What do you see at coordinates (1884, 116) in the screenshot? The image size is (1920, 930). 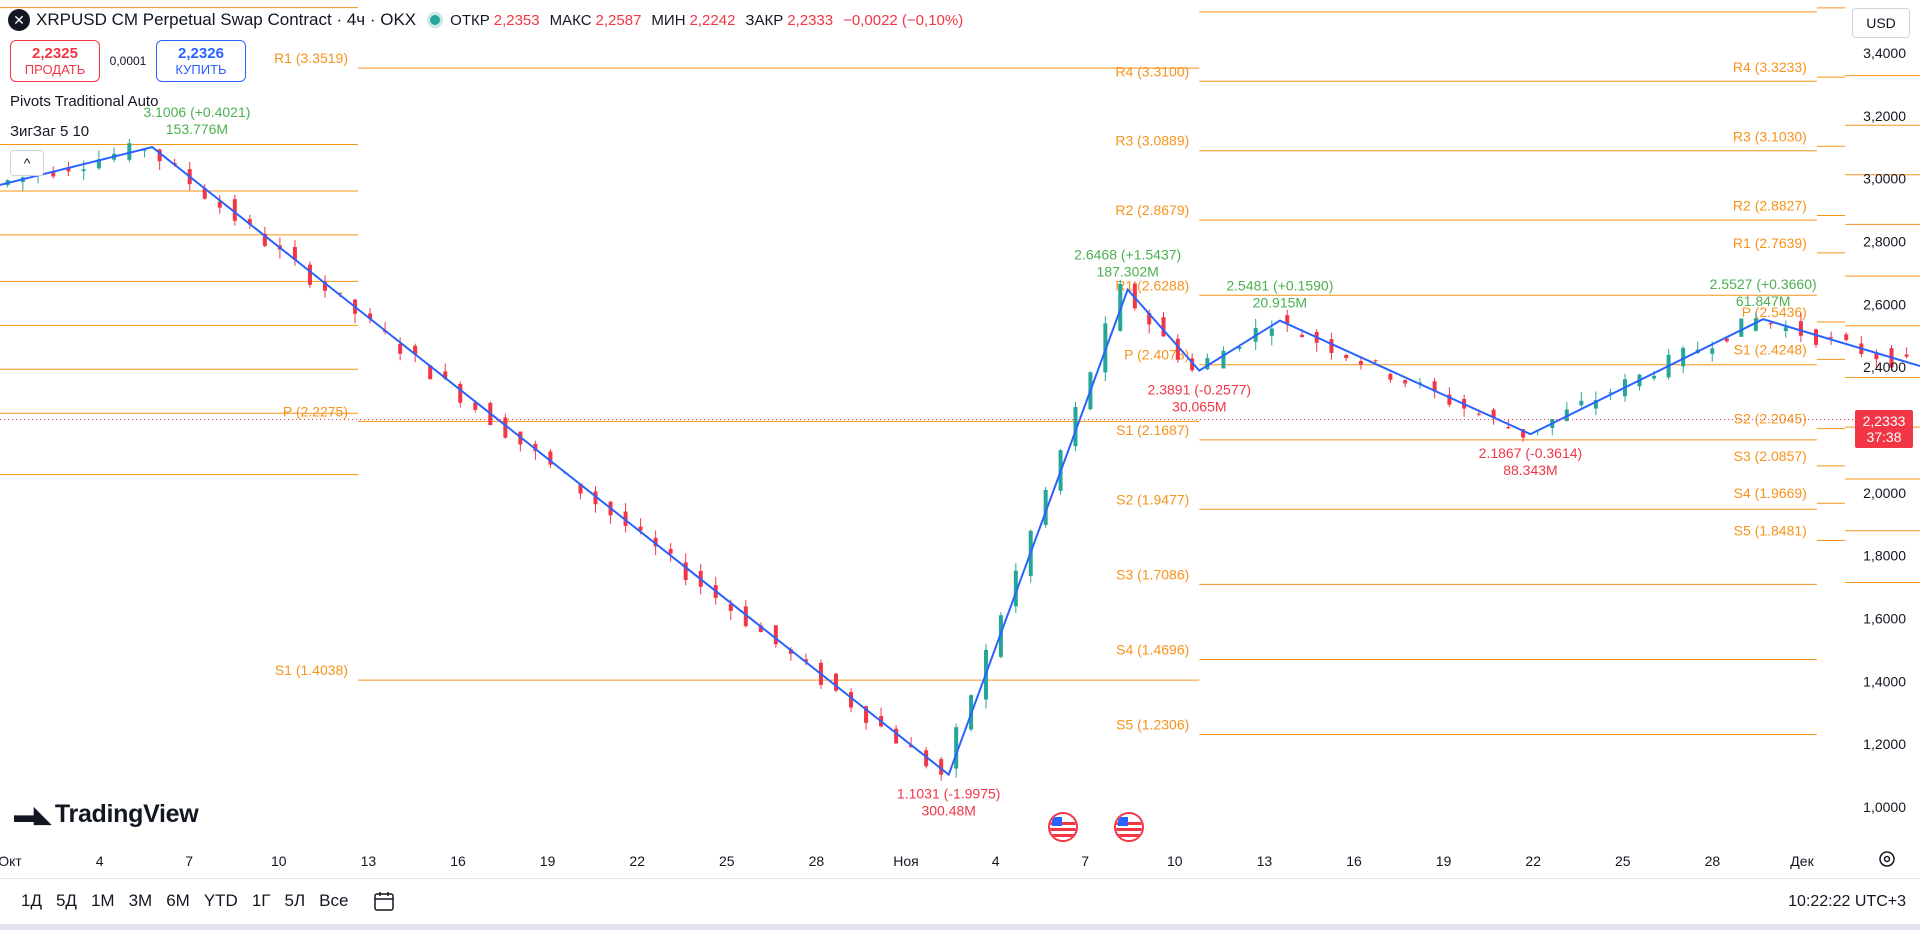 I see `y-tick-label: 3,2000` at bounding box center [1884, 116].